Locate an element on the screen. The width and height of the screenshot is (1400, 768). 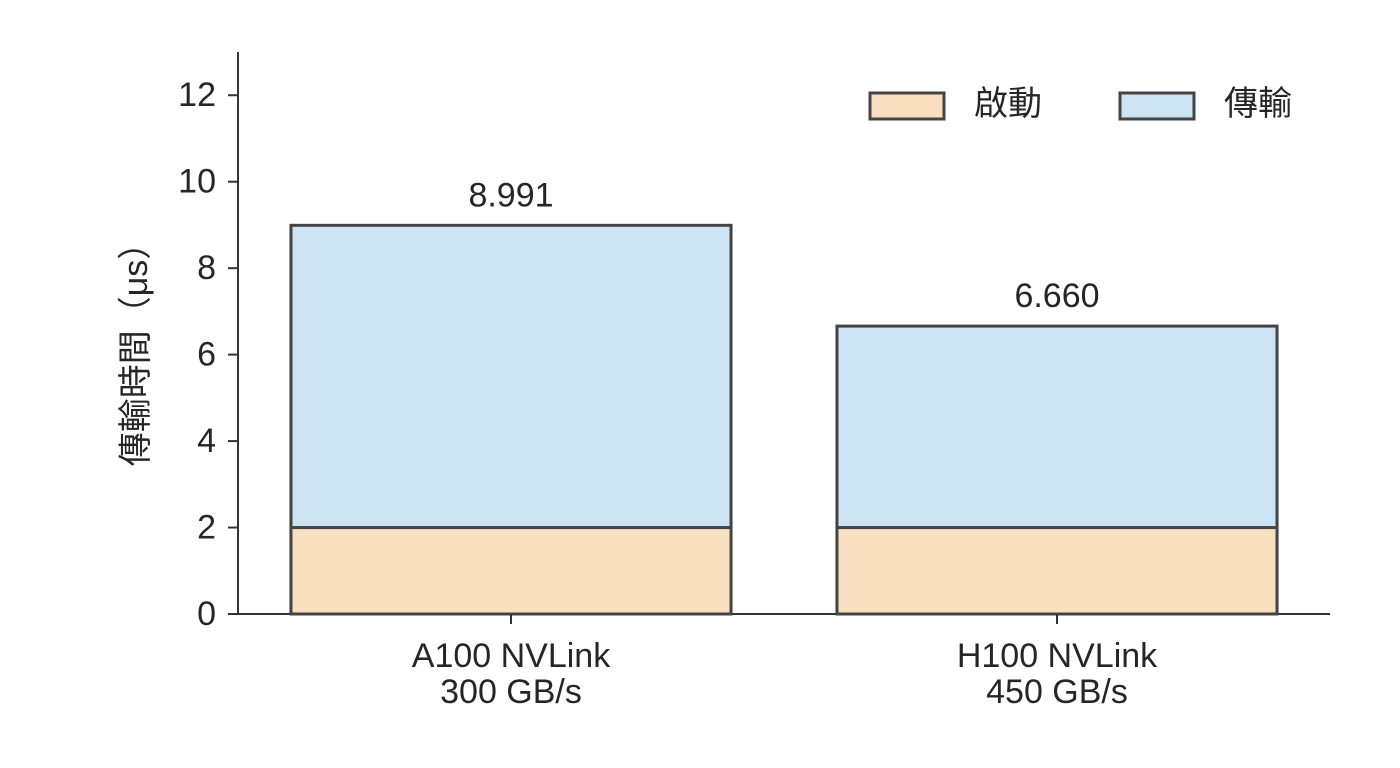
x-tick-label: A100 NVLink is located at coordinates (511, 656).